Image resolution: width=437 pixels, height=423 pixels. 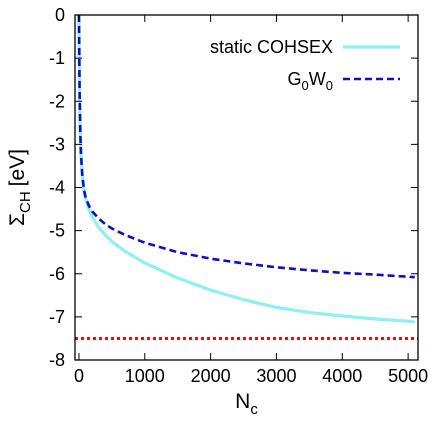 I want to click on y-tick-label: -6, so click(x=57, y=274).